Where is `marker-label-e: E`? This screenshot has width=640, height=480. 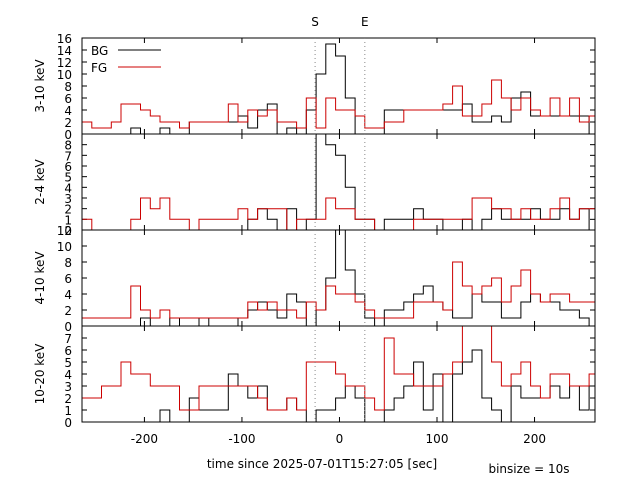
marker-label-e: E is located at coordinates (365, 22).